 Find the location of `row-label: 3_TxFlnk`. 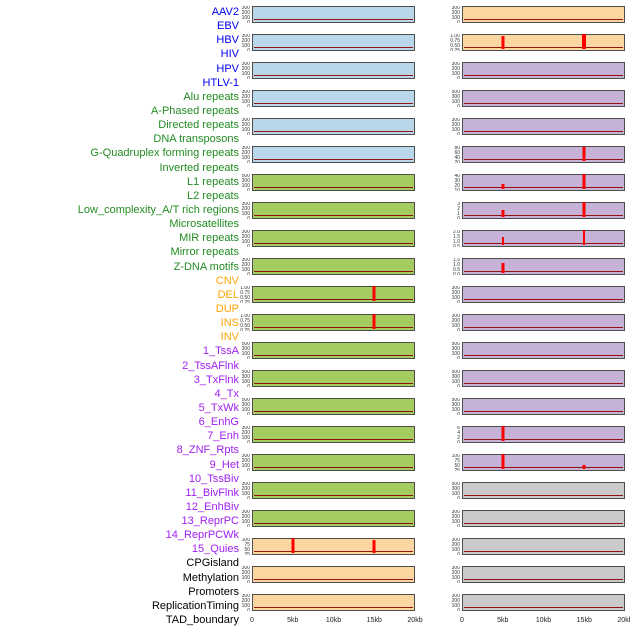

row-label: 3_TxFlnk is located at coordinates (216, 379).